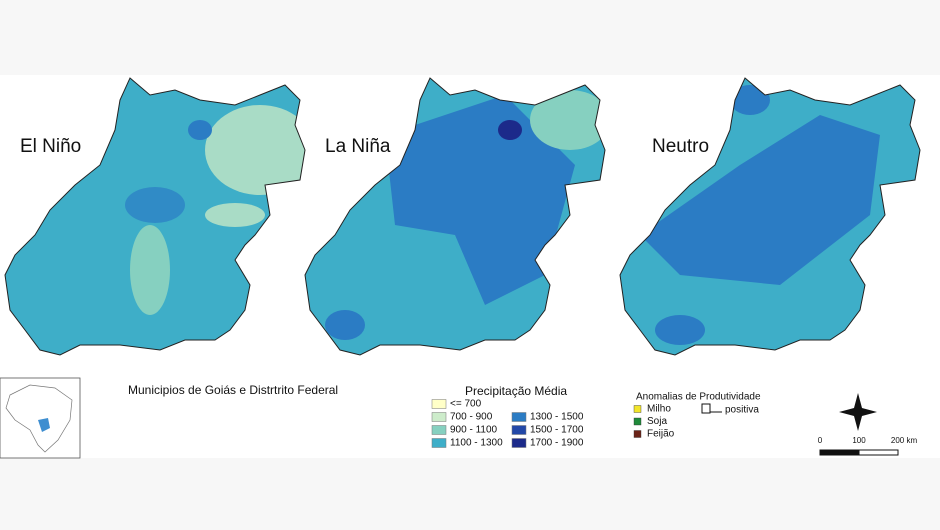  I want to click on legend-label: 1700 - 1900, so click(557, 443).